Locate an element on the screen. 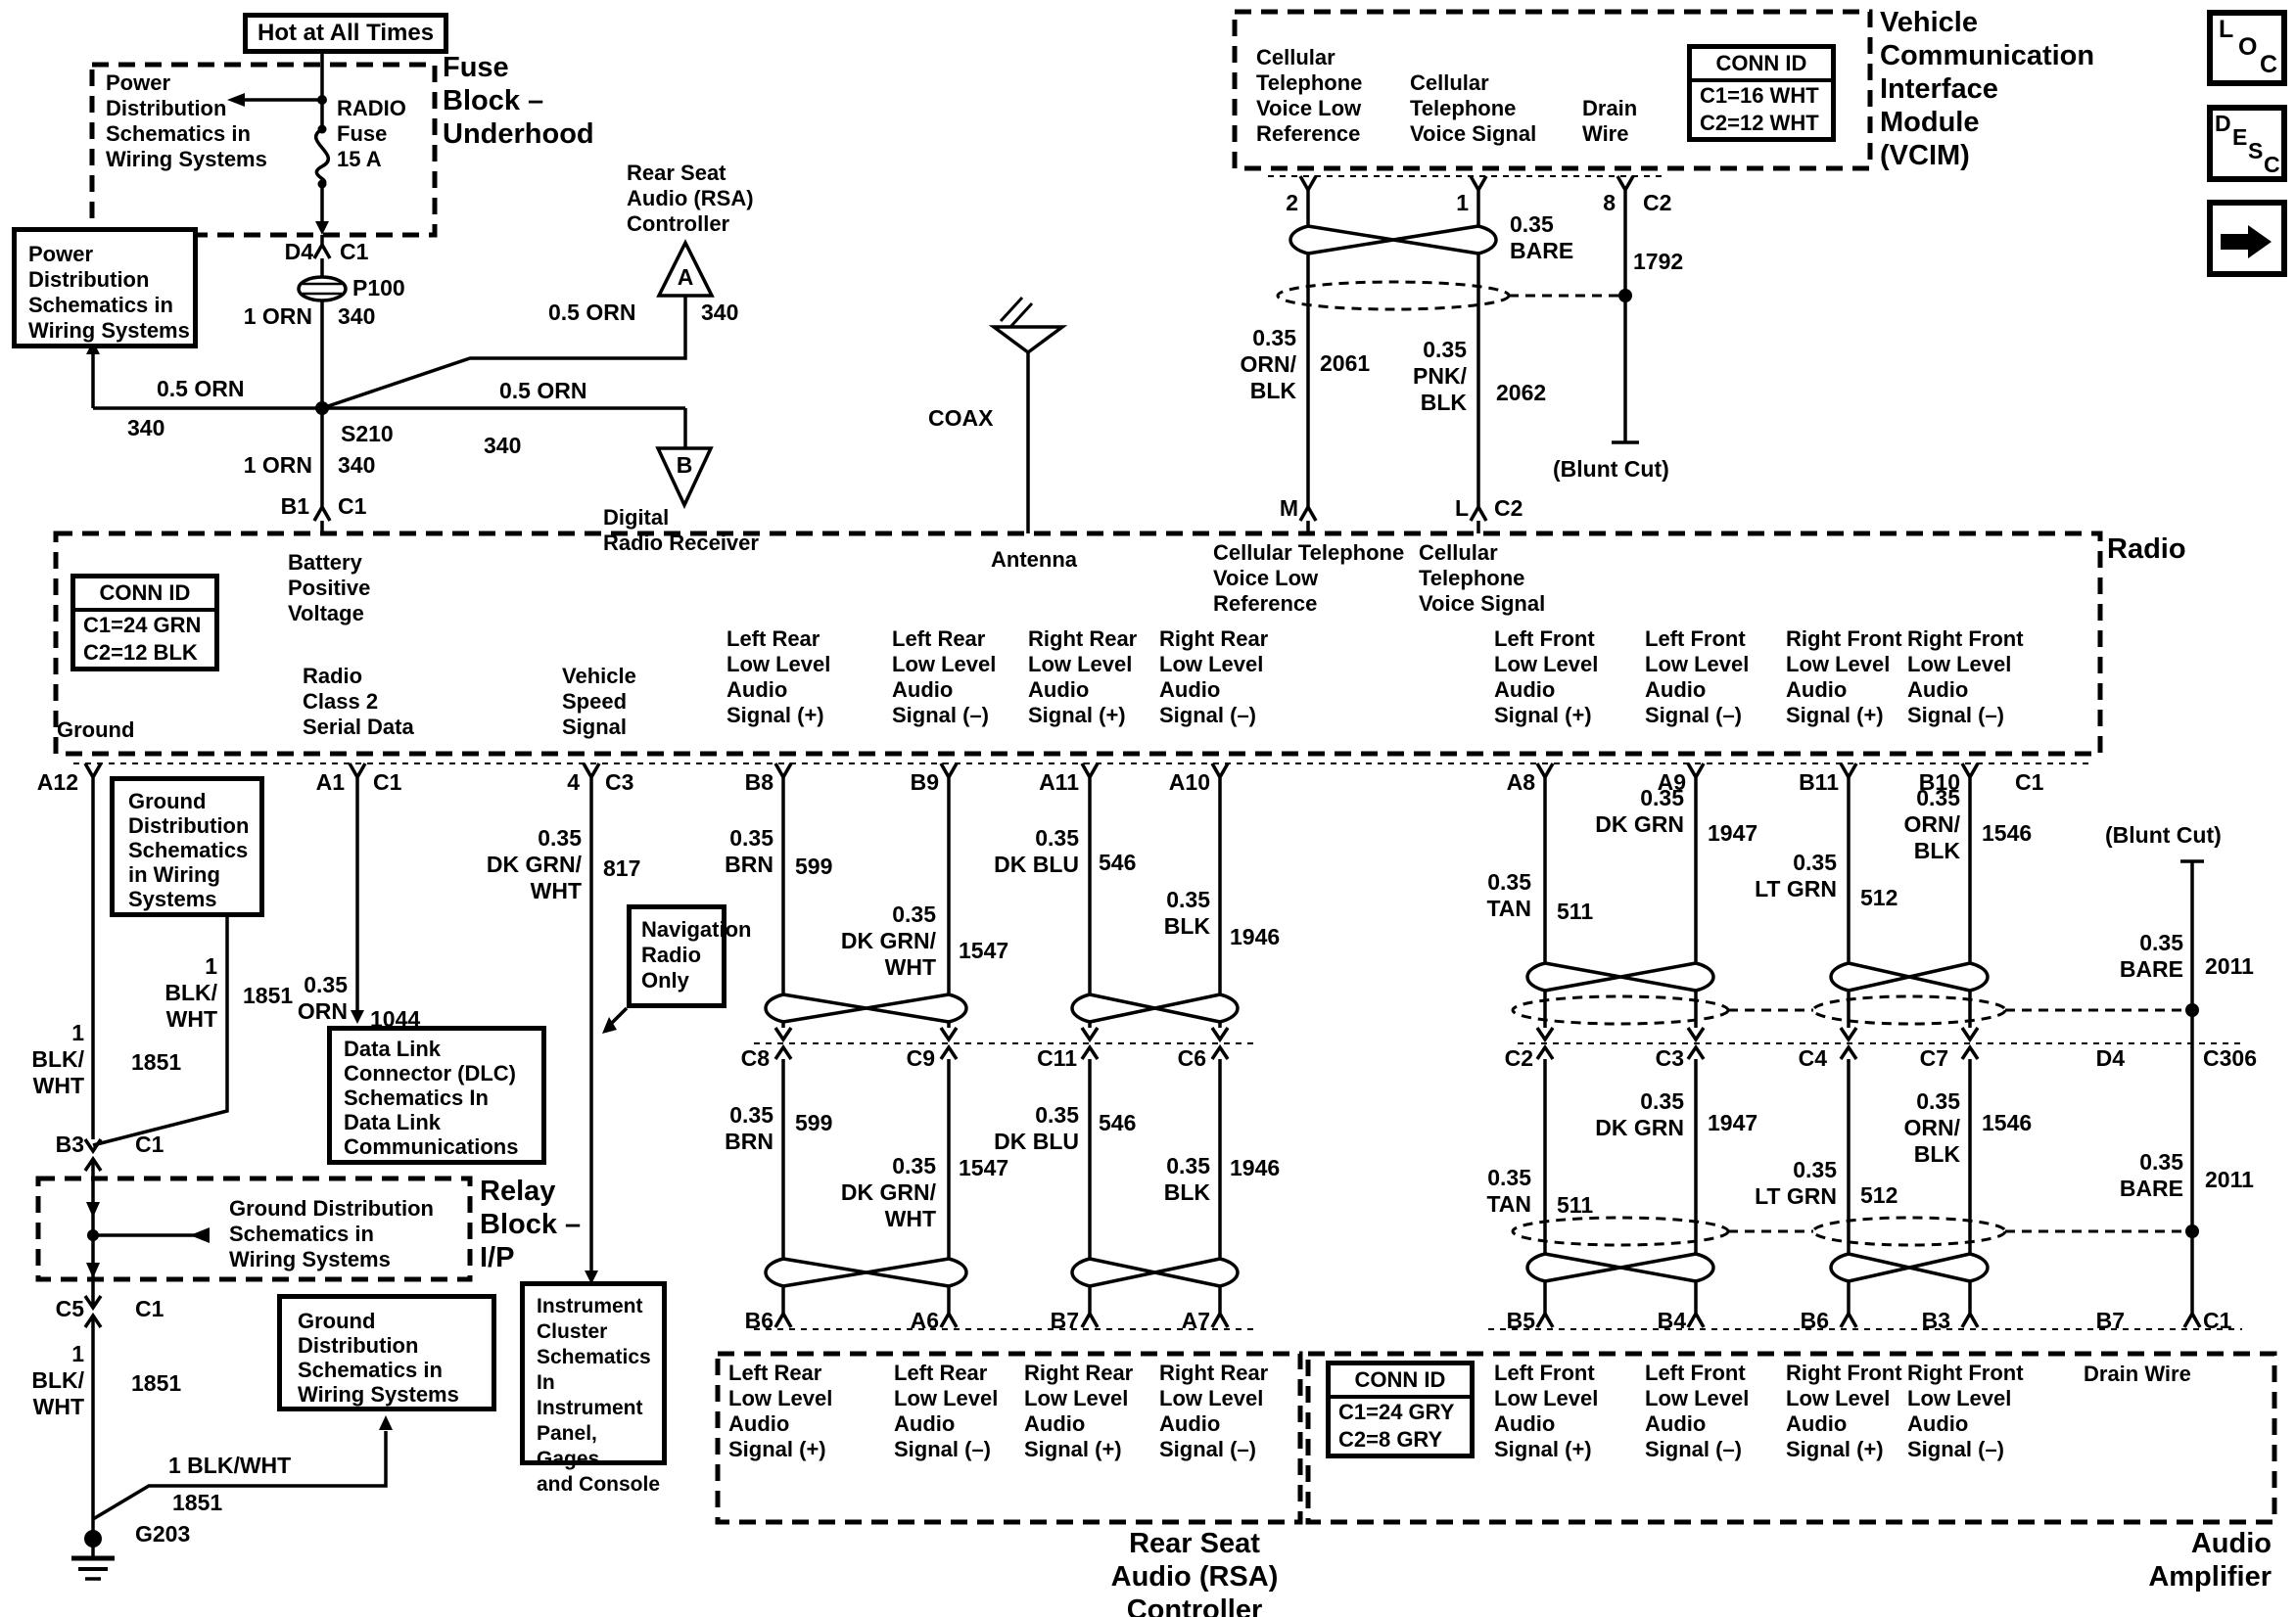 This screenshot has height=1617, width=2296. twisted-pair-icon is located at coordinates (1393, 239).